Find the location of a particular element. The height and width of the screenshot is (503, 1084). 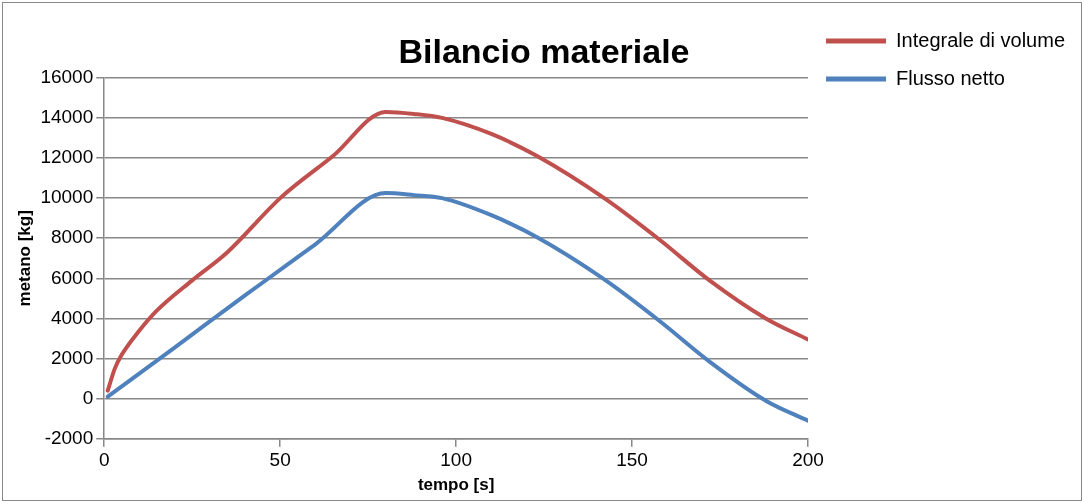

legend-label: Flusso netto is located at coordinates (950, 77).